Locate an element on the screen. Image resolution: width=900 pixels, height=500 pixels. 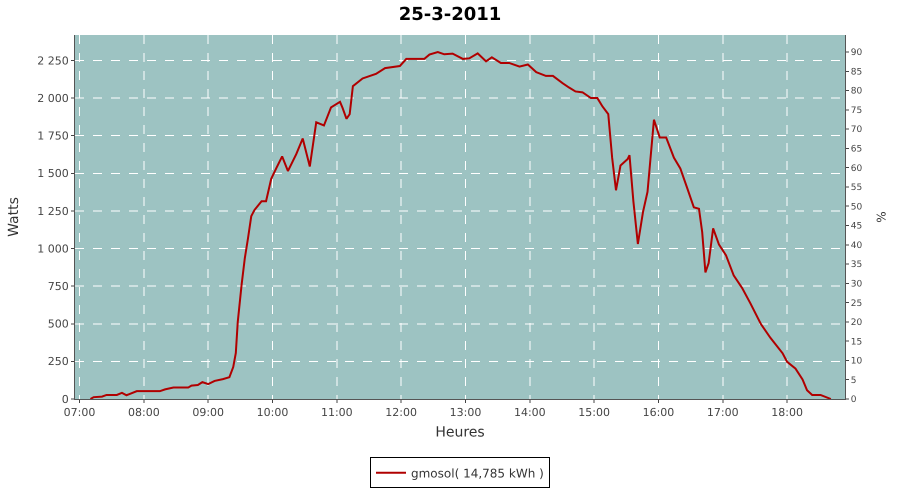
x-tick-label: 09:00 is located at coordinates (208, 413).